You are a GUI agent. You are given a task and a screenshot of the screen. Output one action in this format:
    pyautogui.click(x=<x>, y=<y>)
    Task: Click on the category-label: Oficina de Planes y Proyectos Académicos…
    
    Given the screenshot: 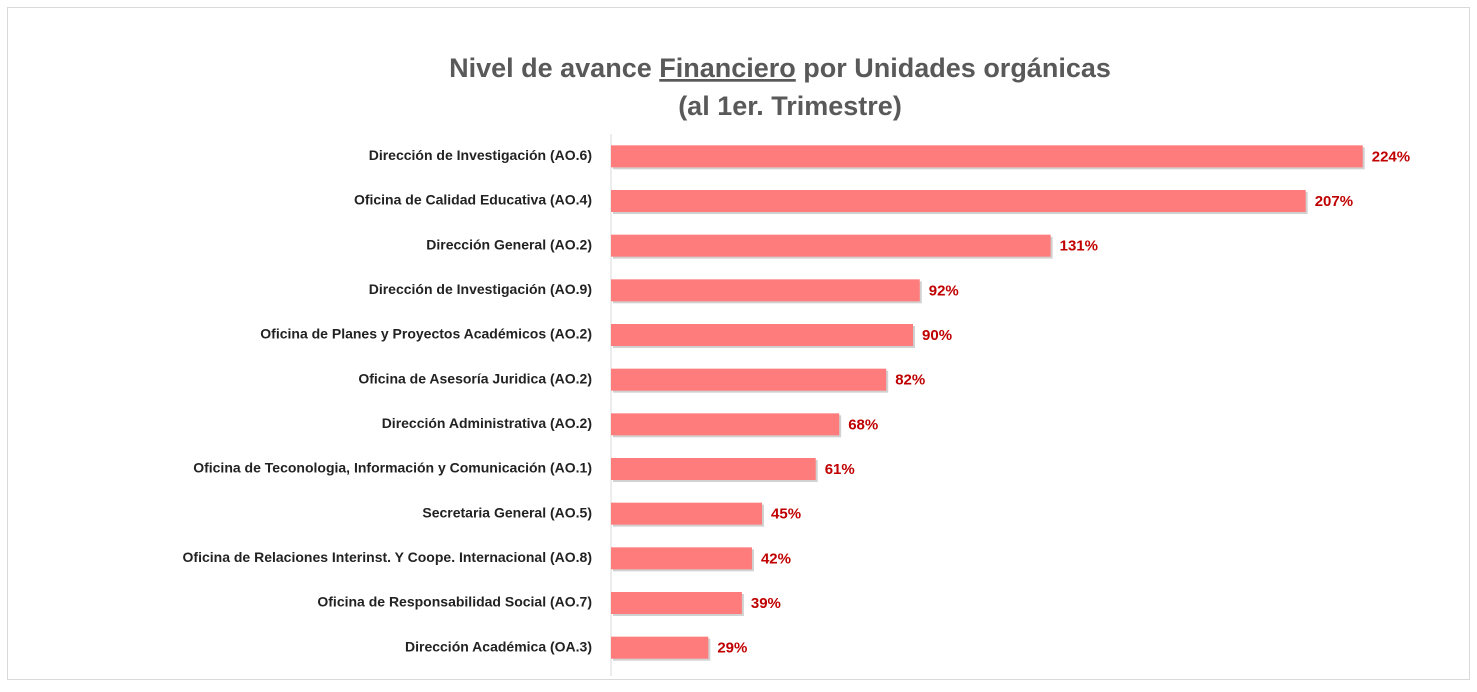 What is the action you would take?
    pyautogui.click(x=426, y=334)
    